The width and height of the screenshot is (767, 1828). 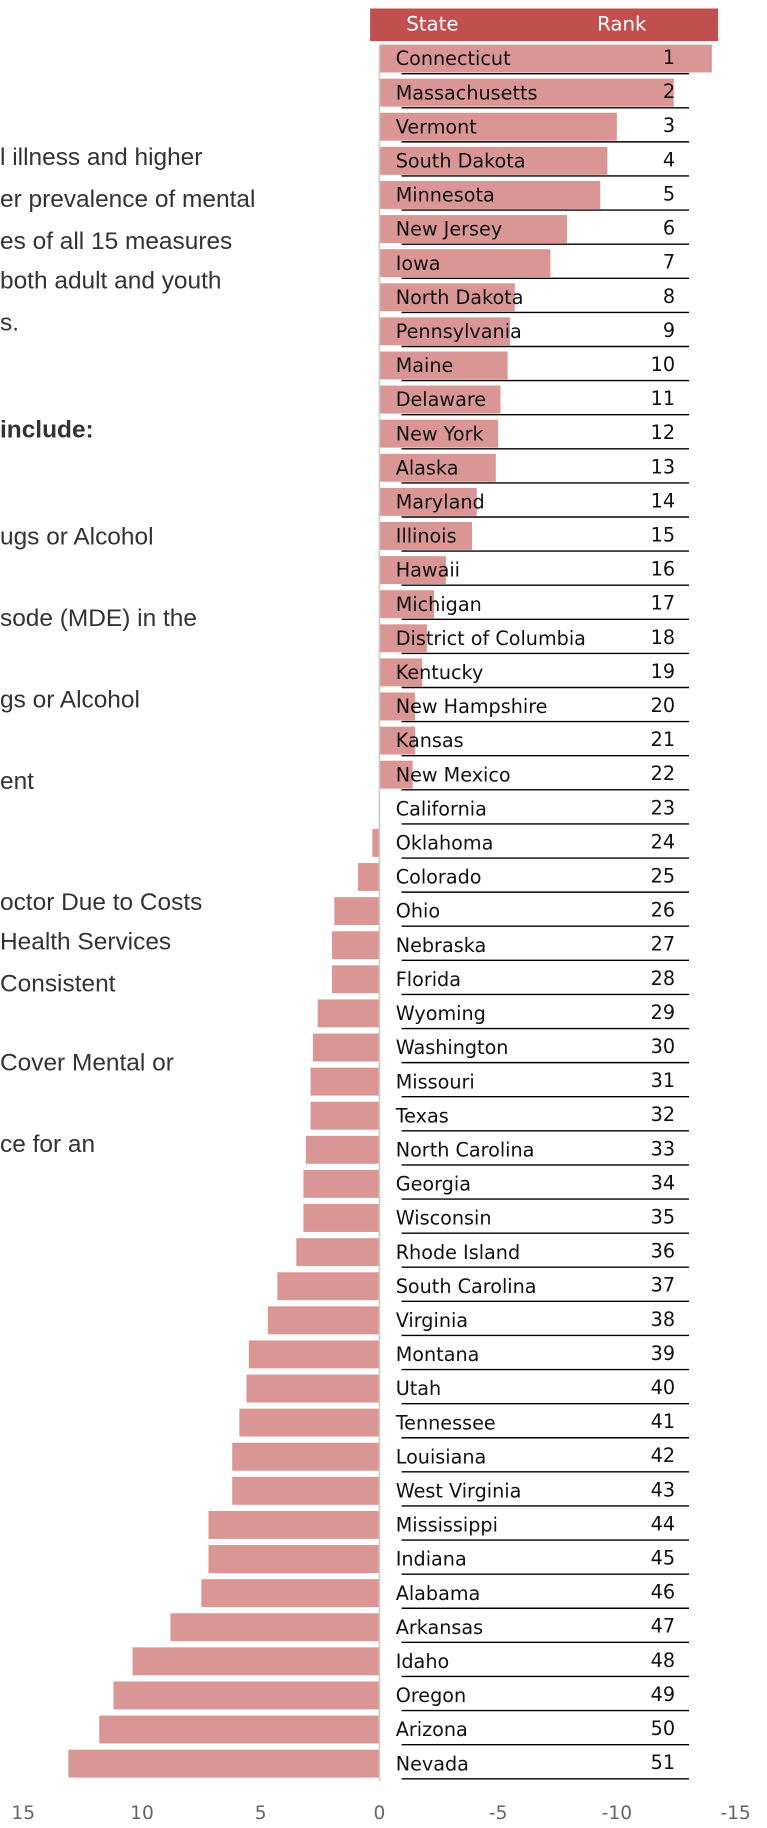 I want to click on side-text: Cover Mental or, so click(x=87, y=1063).